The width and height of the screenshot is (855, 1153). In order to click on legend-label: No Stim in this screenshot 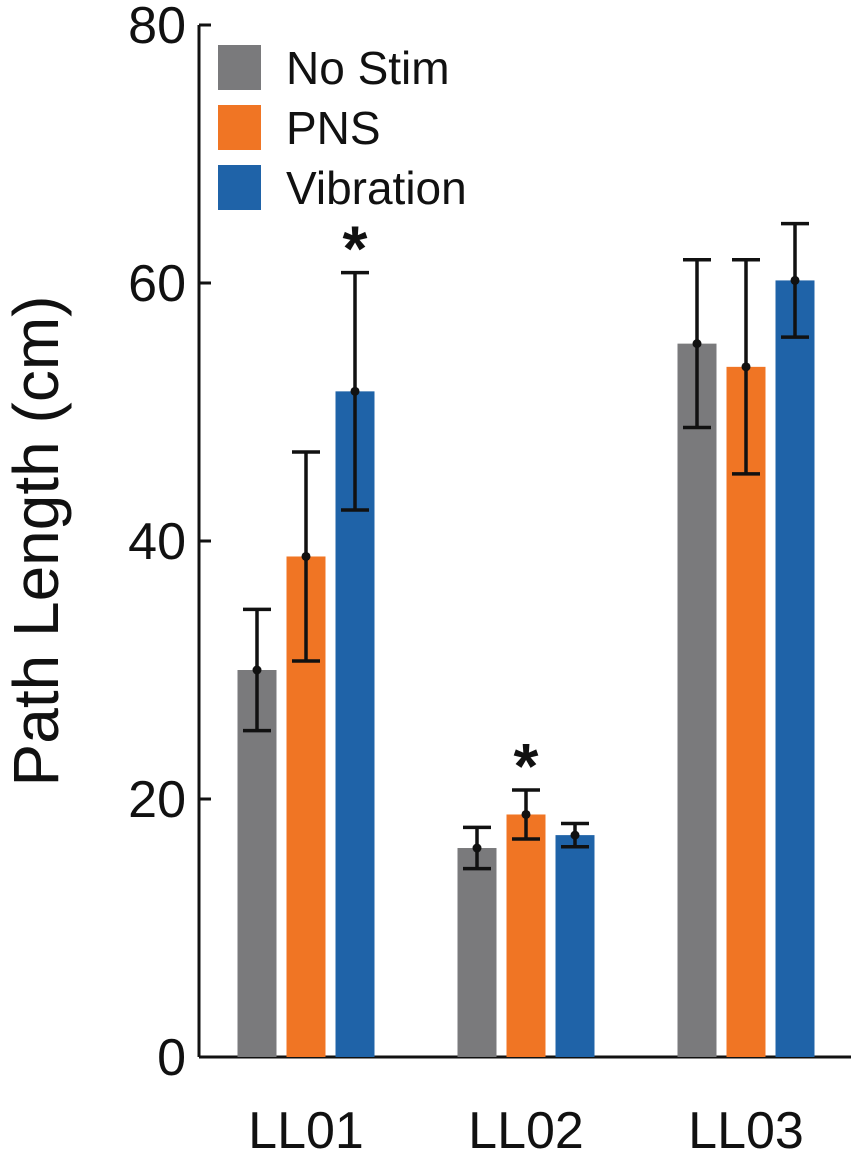, I will do `click(368, 68)`.